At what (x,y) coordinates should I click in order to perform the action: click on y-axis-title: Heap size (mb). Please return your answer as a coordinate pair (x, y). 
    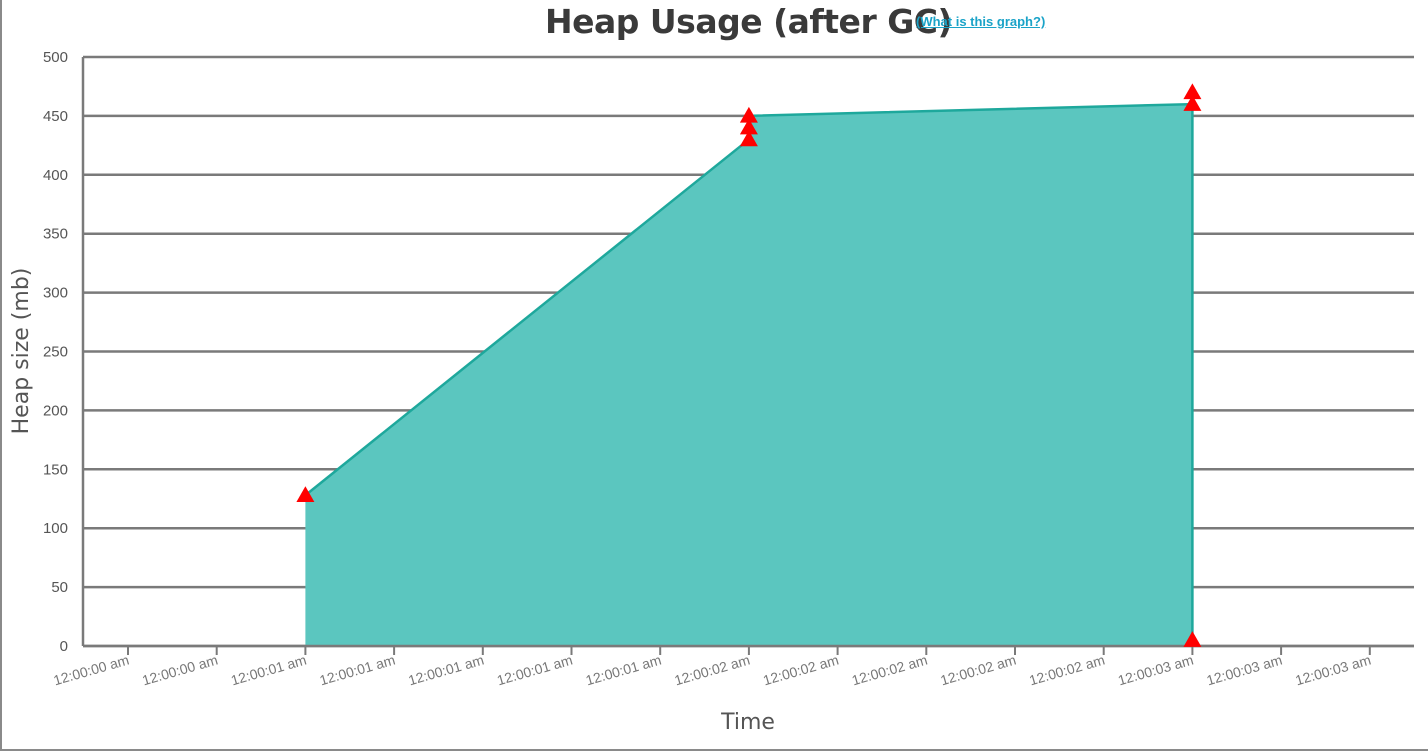
    Looking at the image, I should click on (21, 351).